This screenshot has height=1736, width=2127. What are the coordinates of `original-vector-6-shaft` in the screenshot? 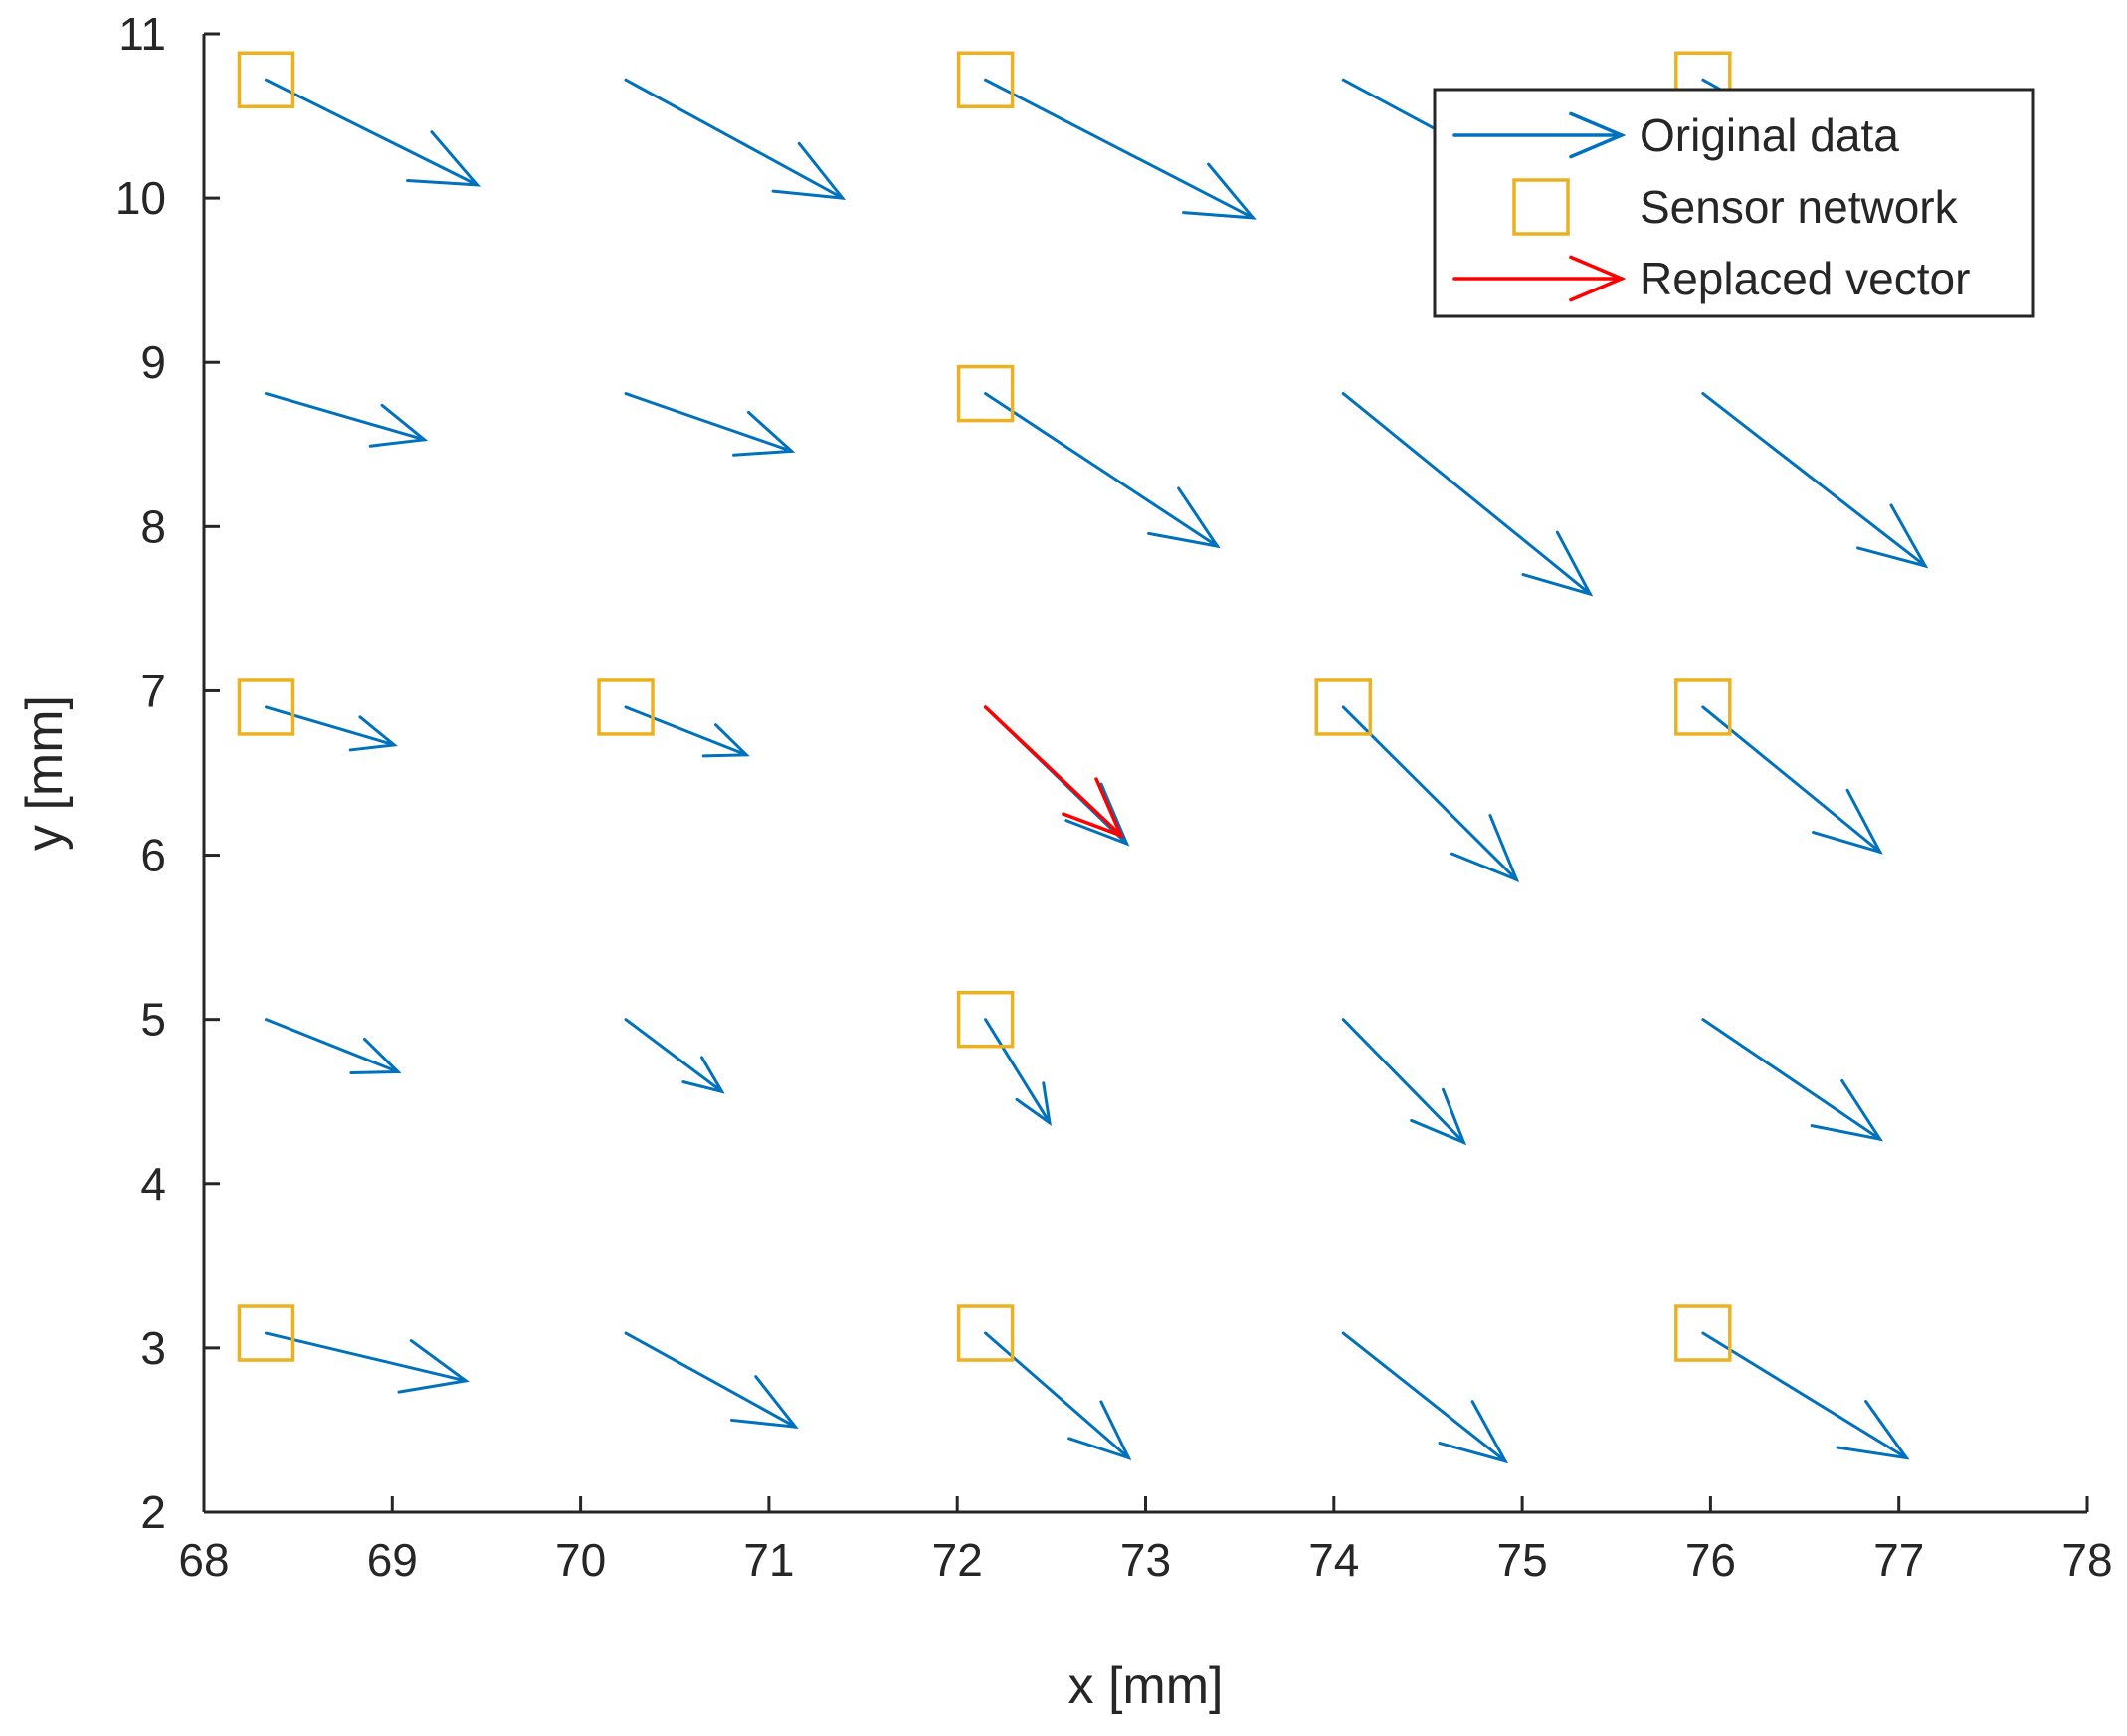 It's located at (345, 417).